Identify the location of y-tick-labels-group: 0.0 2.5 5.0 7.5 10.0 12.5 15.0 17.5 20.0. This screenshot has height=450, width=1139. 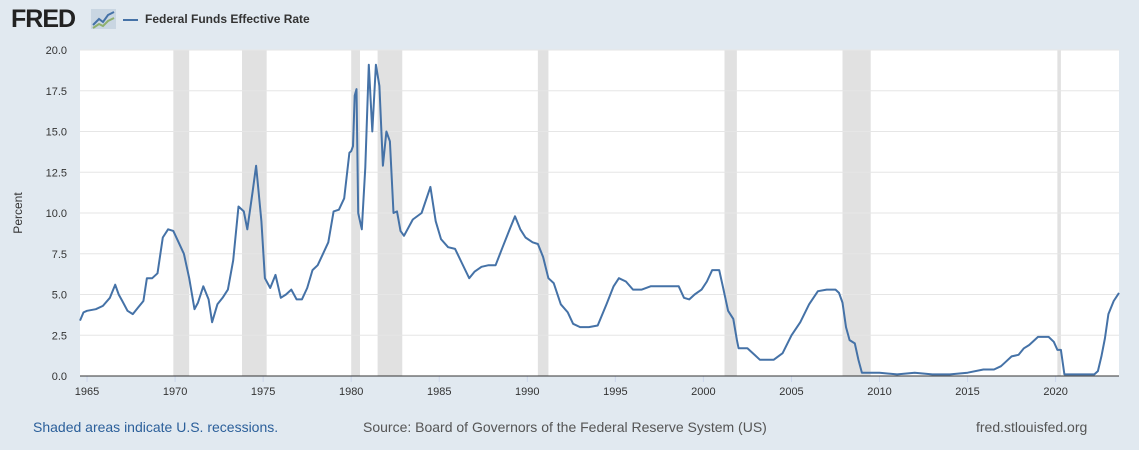
(56, 214).